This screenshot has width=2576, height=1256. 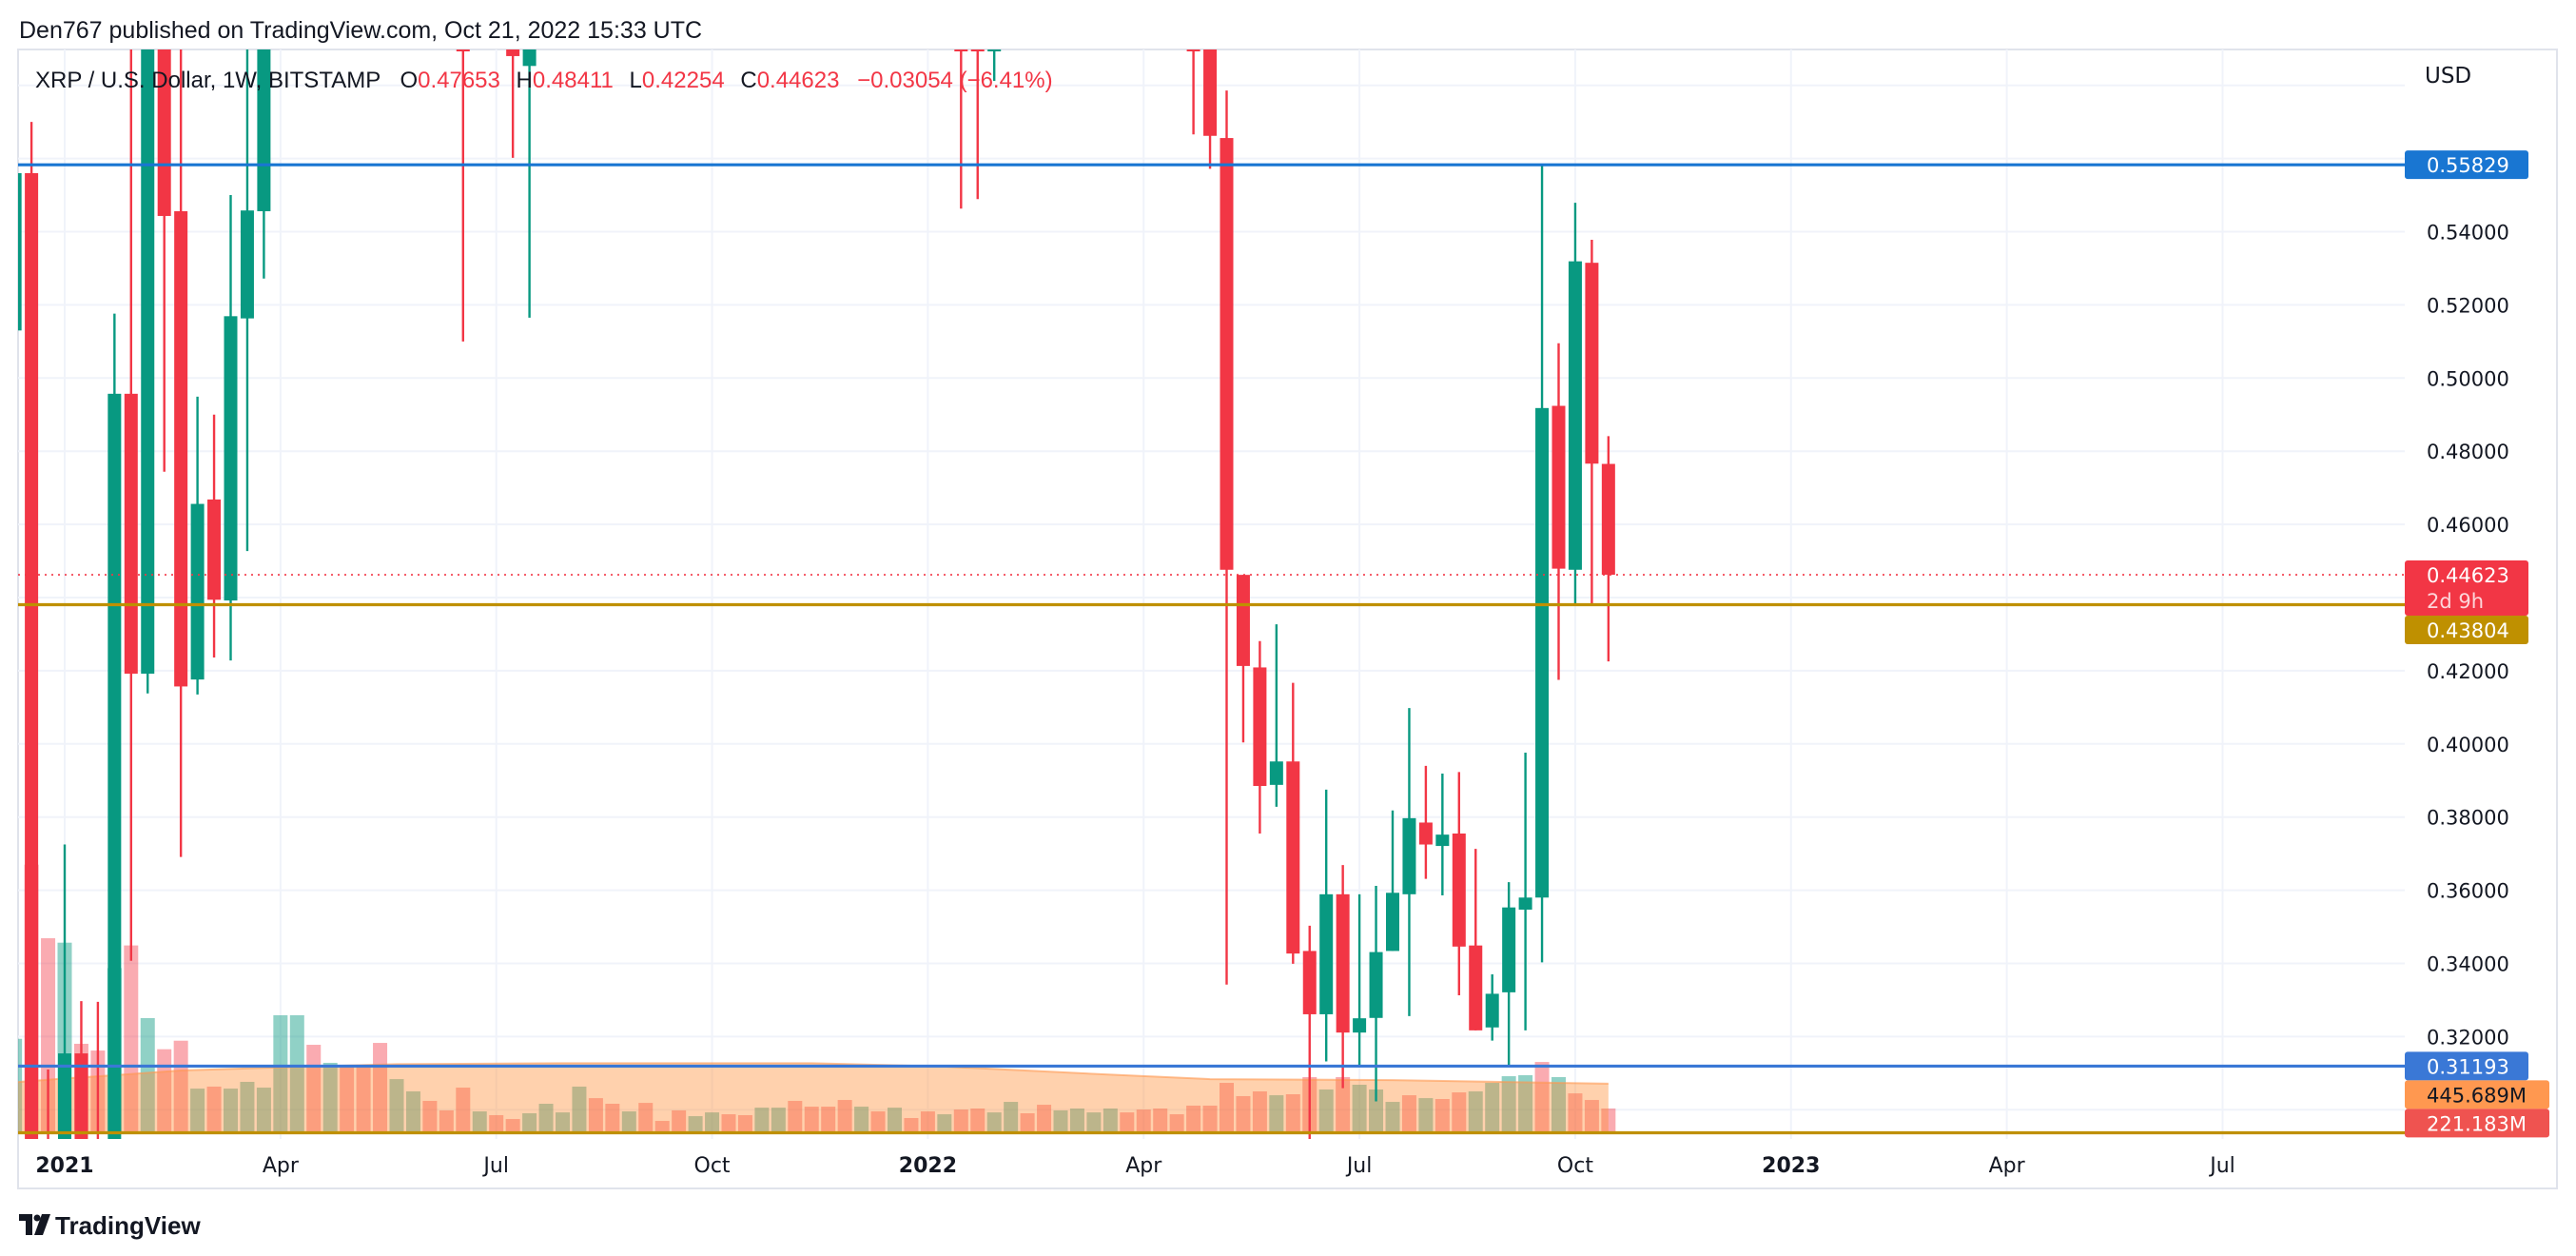 What do you see at coordinates (525, 80) in the screenshot?
I see `high-label: H` at bounding box center [525, 80].